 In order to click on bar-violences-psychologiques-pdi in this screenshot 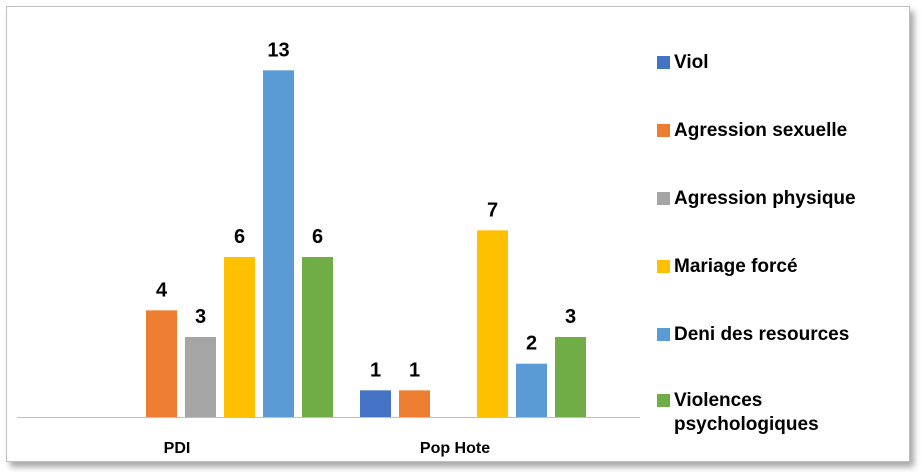, I will do `click(317, 337)`.